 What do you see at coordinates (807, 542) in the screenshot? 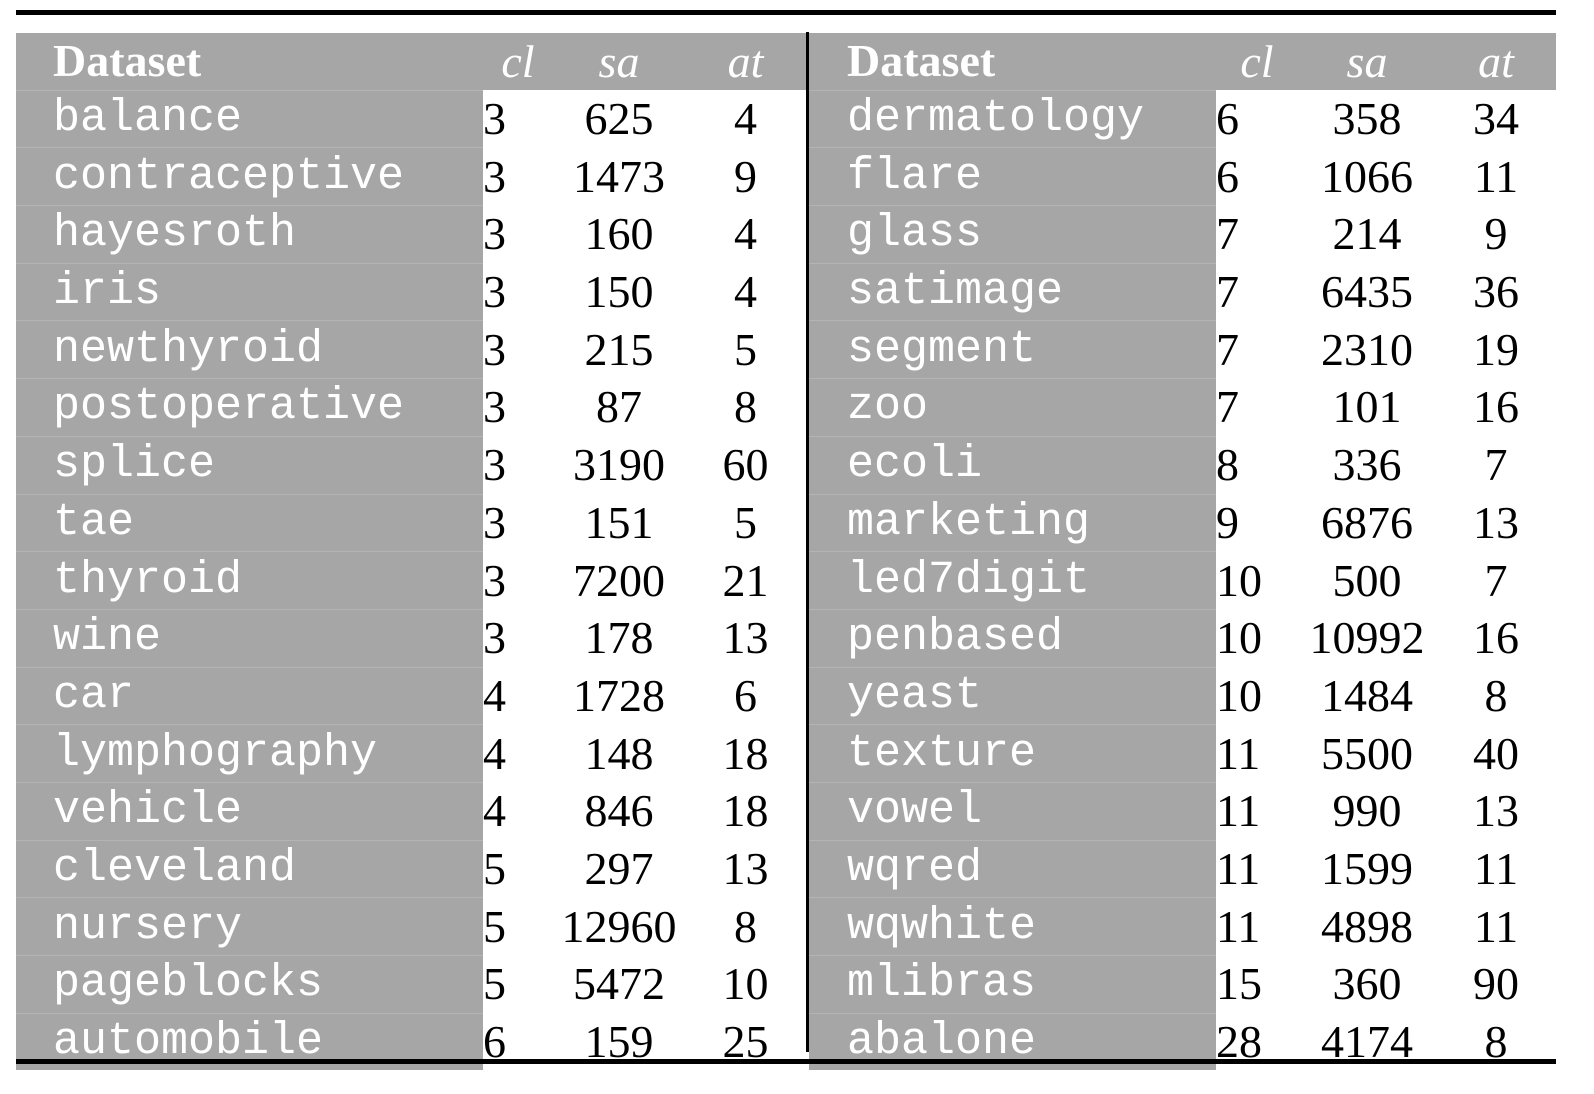
I see `column-separator` at bounding box center [807, 542].